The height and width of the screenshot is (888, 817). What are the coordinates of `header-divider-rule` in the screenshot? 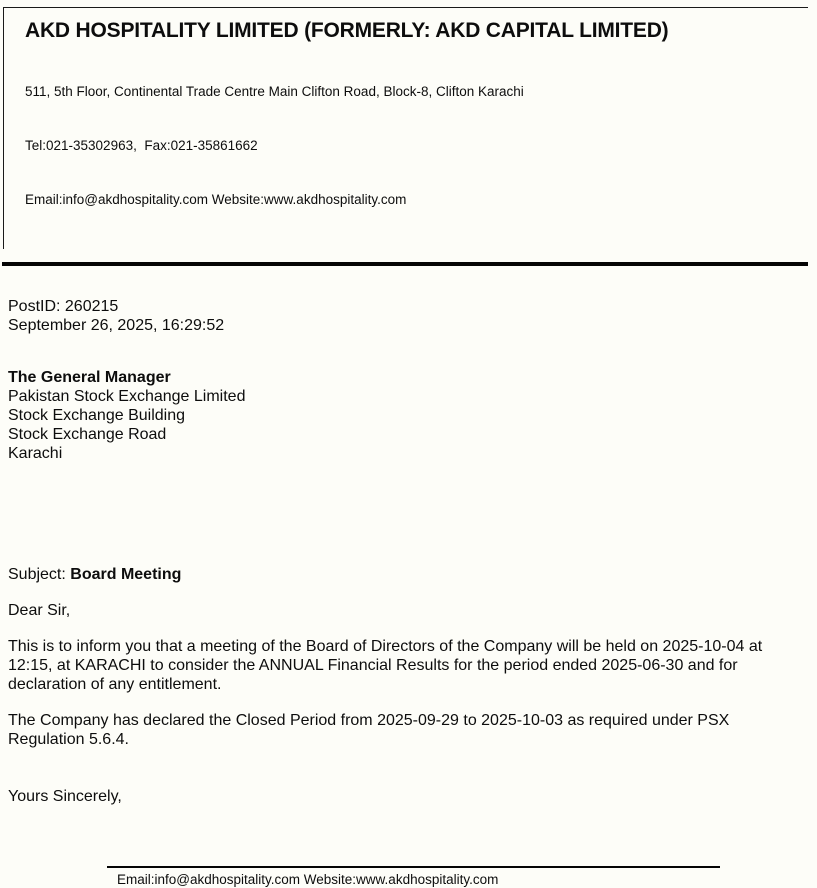 It's located at (405, 264).